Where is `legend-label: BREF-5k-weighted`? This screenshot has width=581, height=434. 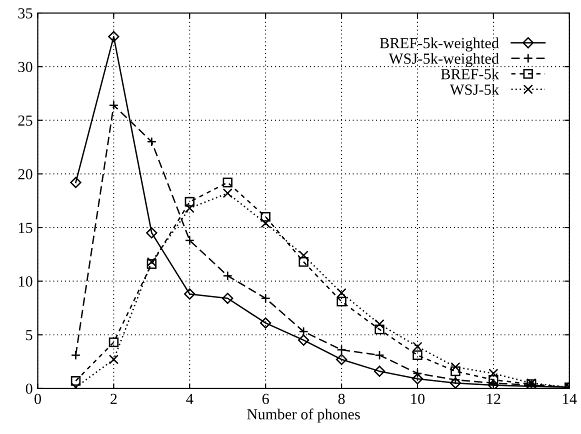
legend-label: BREF-5k-weighted is located at coordinates (439, 45).